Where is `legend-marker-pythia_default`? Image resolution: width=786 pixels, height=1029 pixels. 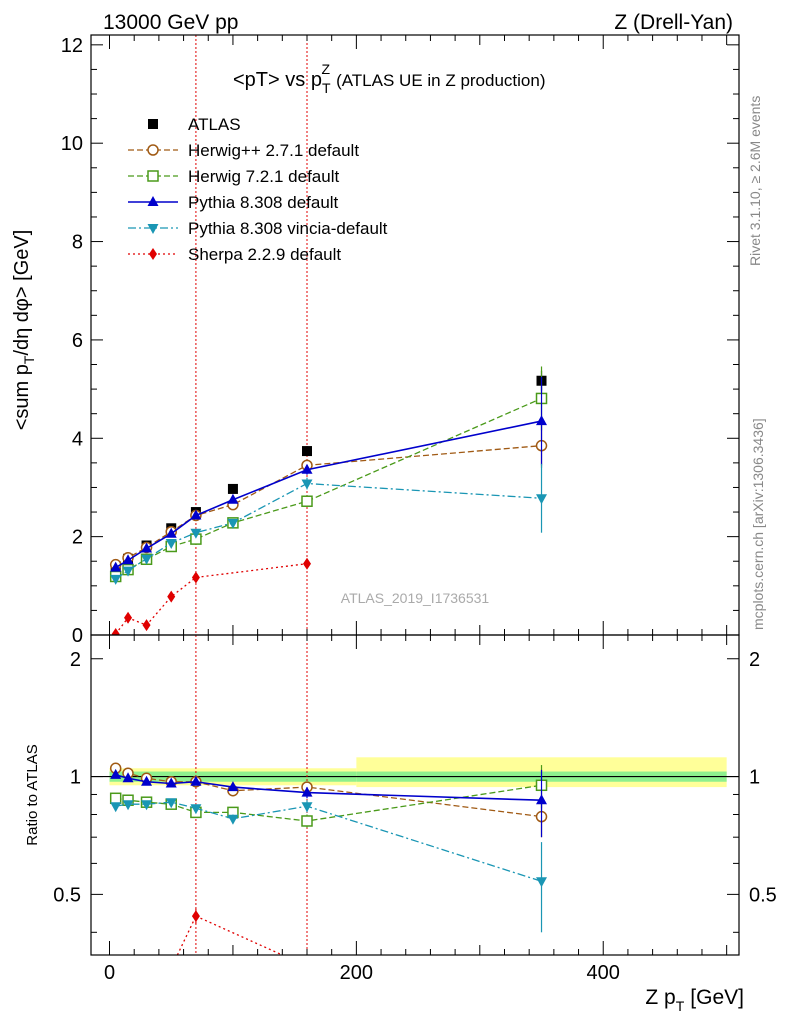
legend-marker-pythia_default is located at coordinates (153, 201).